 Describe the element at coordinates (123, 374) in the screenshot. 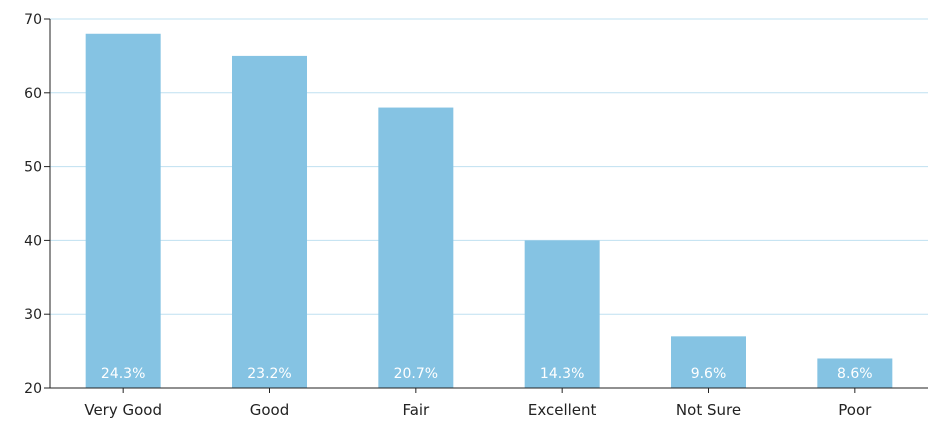

I see `bar-data-label: 24.3%` at that location.